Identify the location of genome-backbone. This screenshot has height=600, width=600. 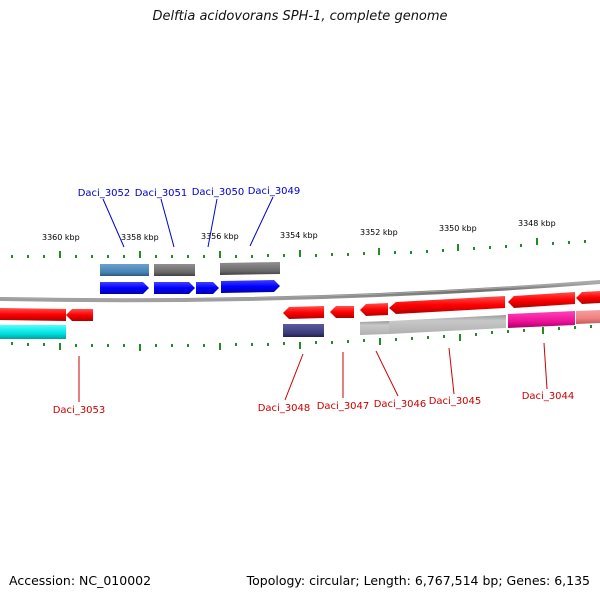
(300, 291).